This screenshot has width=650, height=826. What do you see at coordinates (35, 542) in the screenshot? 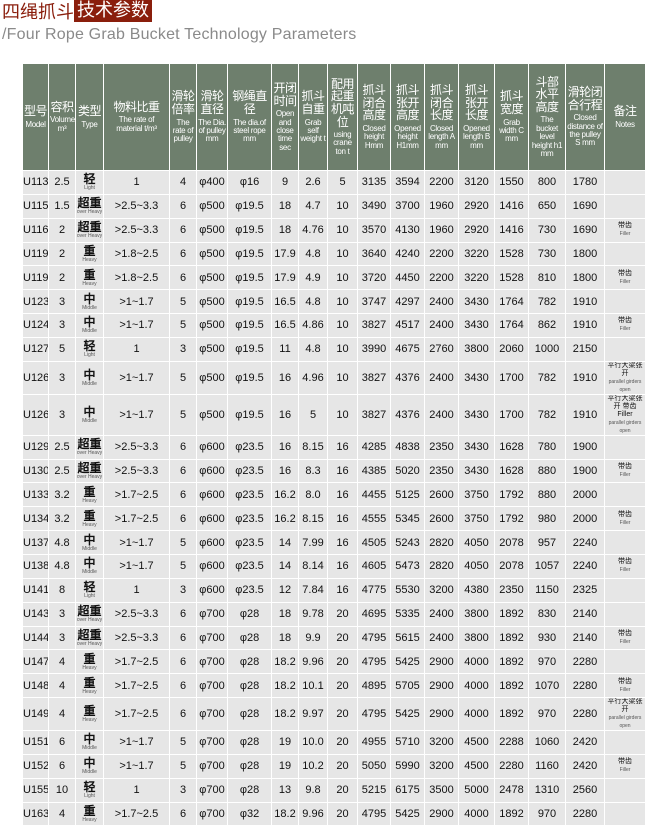
I see `table-cell: U137` at bounding box center [35, 542].